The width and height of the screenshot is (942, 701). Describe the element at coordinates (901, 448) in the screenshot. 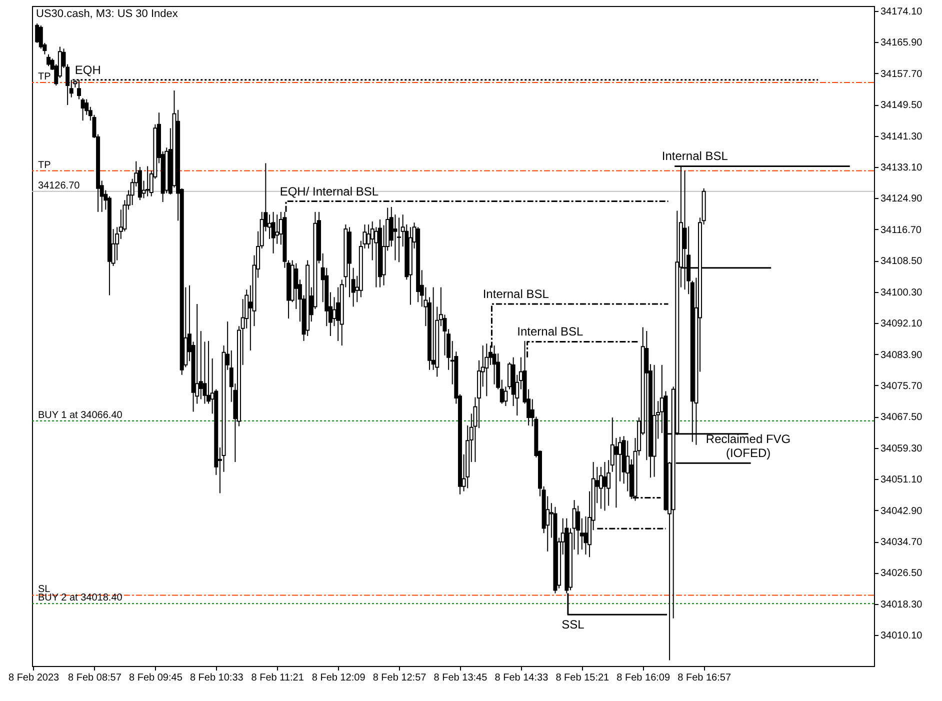

I see `y-tick-label: 34059.30` at that location.